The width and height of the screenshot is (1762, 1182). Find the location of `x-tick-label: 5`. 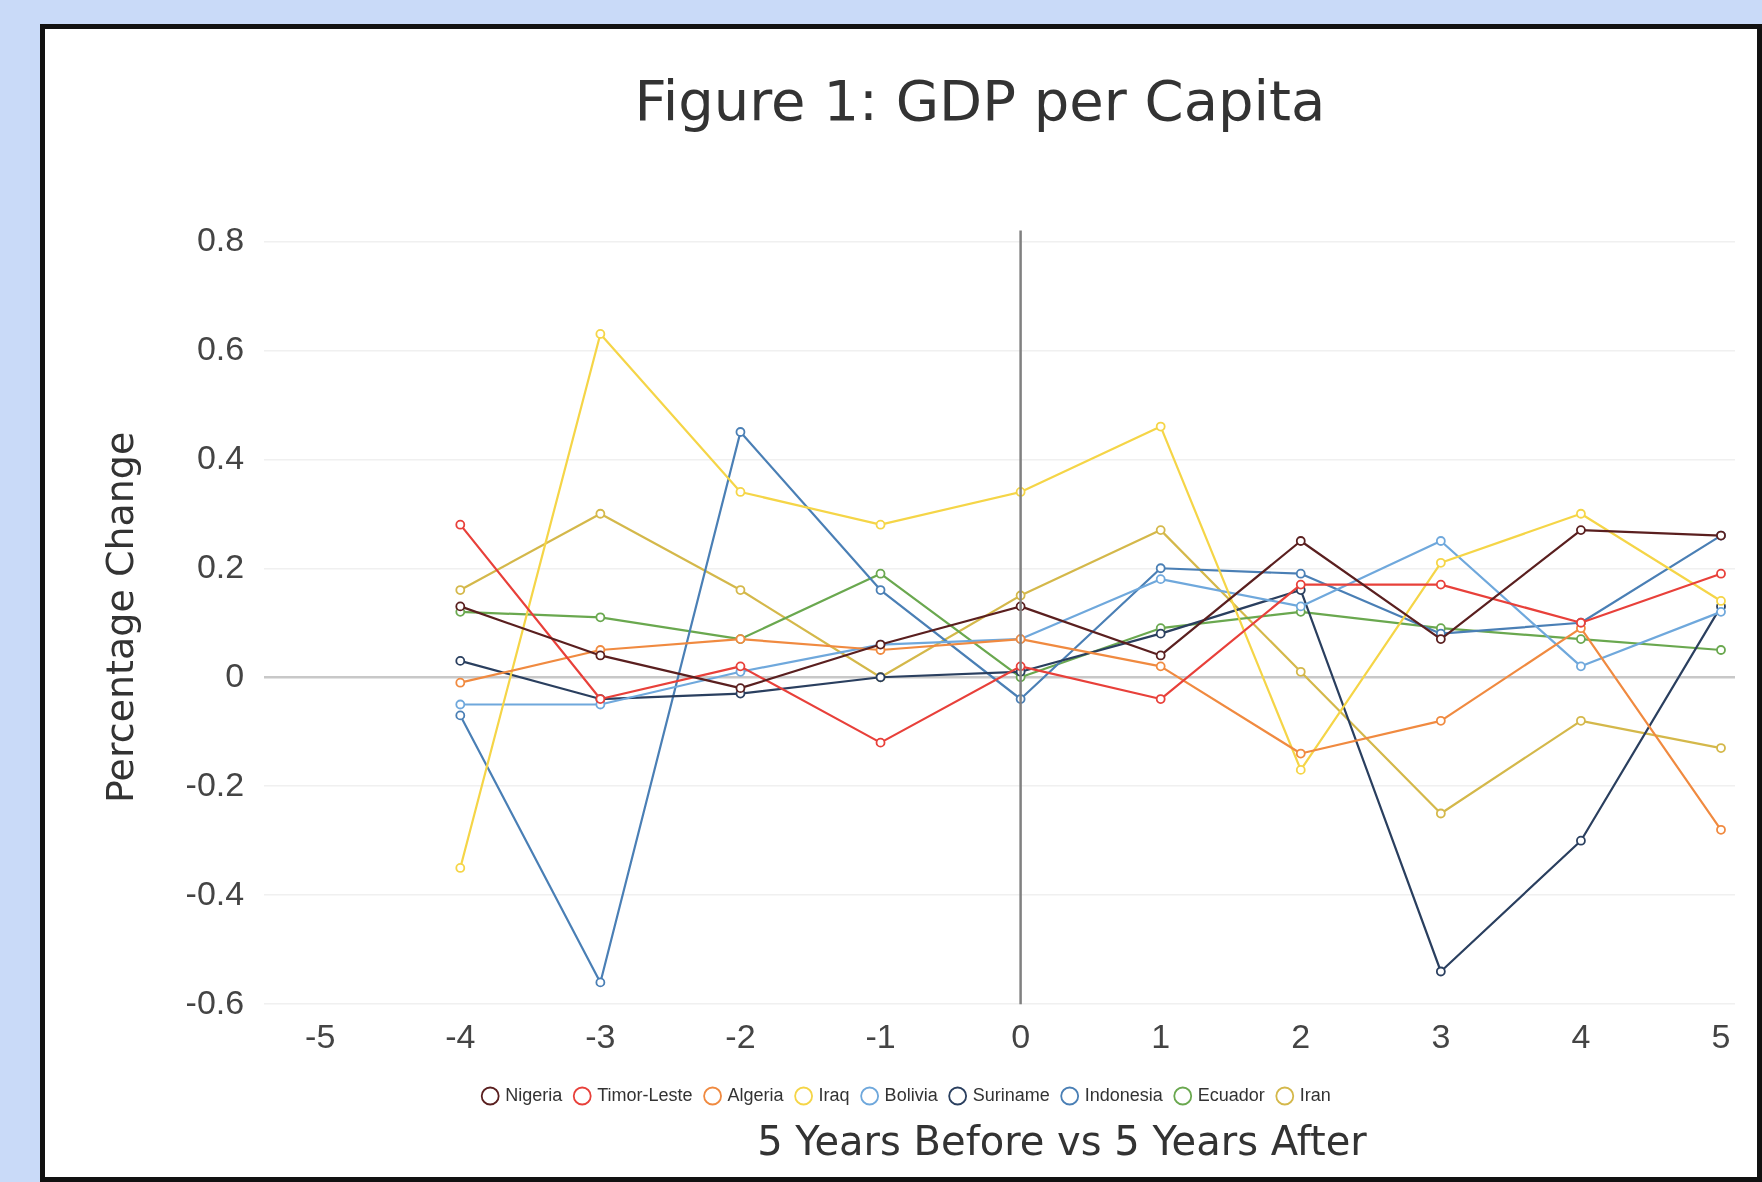

x-tick-label: 5 is located at coordinates (1721, 1035).